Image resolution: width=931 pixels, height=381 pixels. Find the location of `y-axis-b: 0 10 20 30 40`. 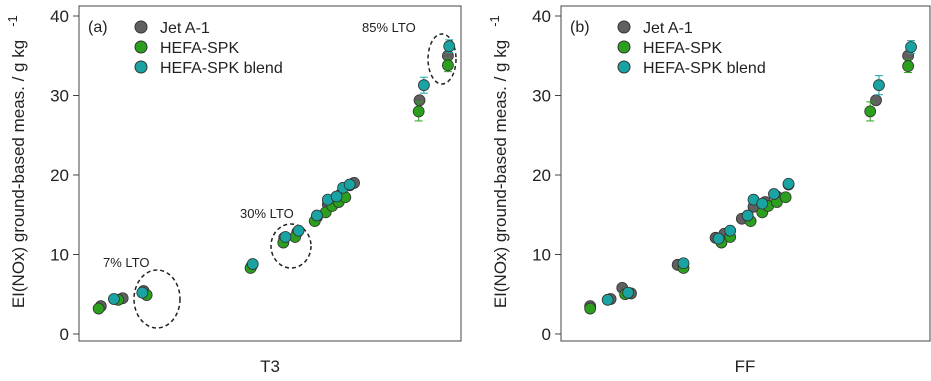

y-axis-b: 0 10 20 30 40 is located at coordinates (546, 175).